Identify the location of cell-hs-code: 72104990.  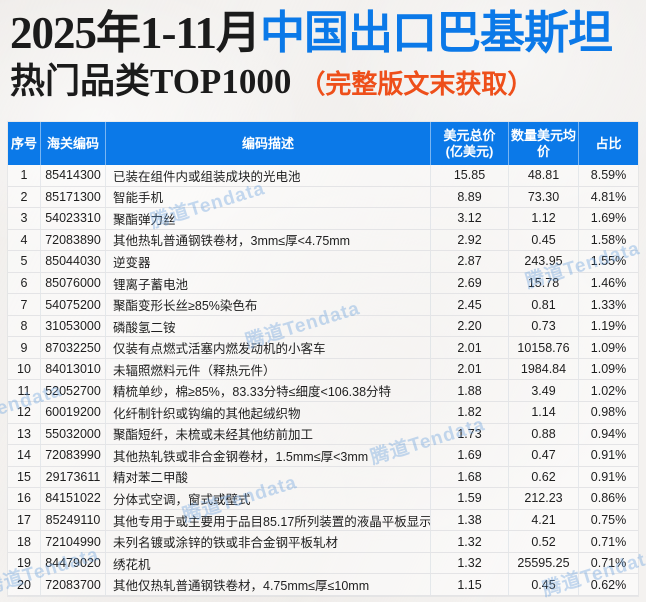
(72, 541).